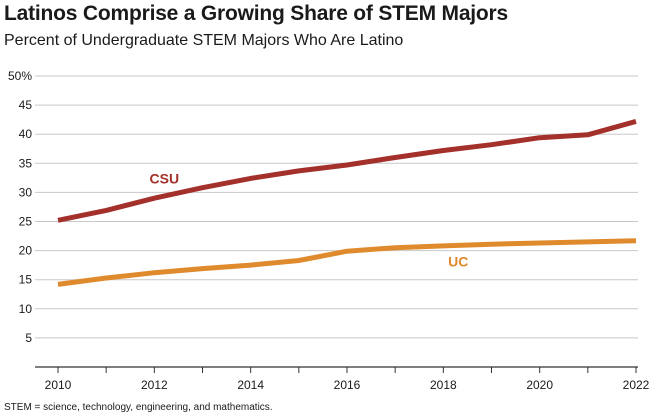 The height and width of the screenshot is (416, 651). I want to click on y-tick-label-20: 20, so click(26, 251).